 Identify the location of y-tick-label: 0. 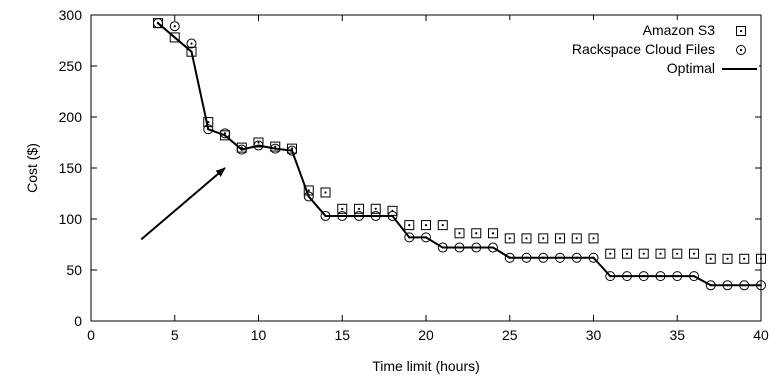
(78, 321).